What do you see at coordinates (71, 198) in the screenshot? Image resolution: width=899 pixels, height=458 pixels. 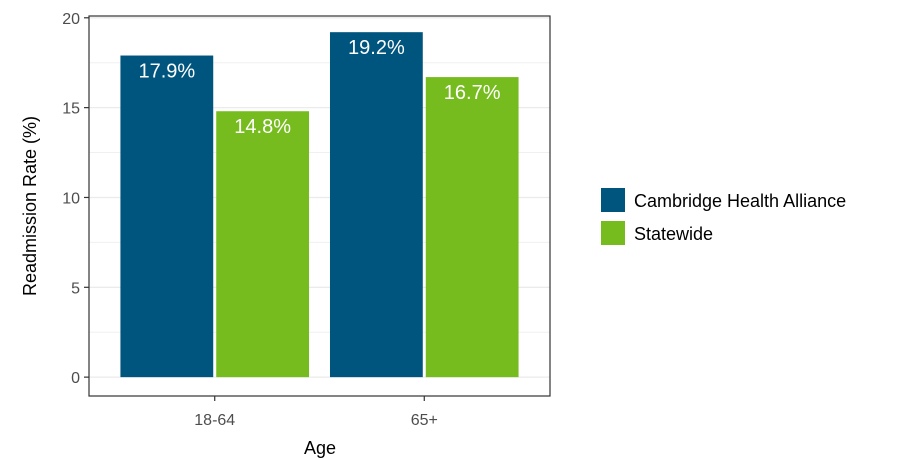 I see `y-tick-label: 10` at bounding box center [71, 198].